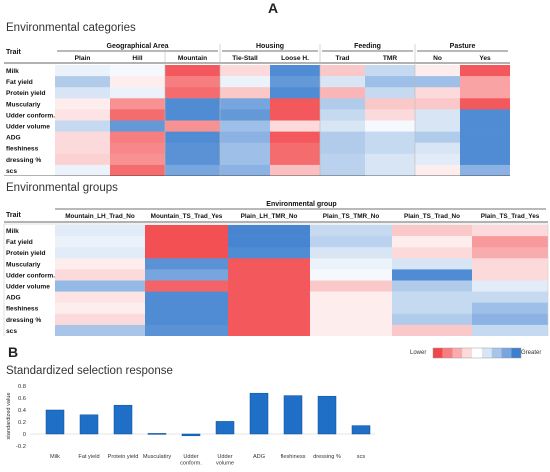 The image size is (550, 472). I want to click on column-label: Plain_TS_Trad_No, so click(432, 216).